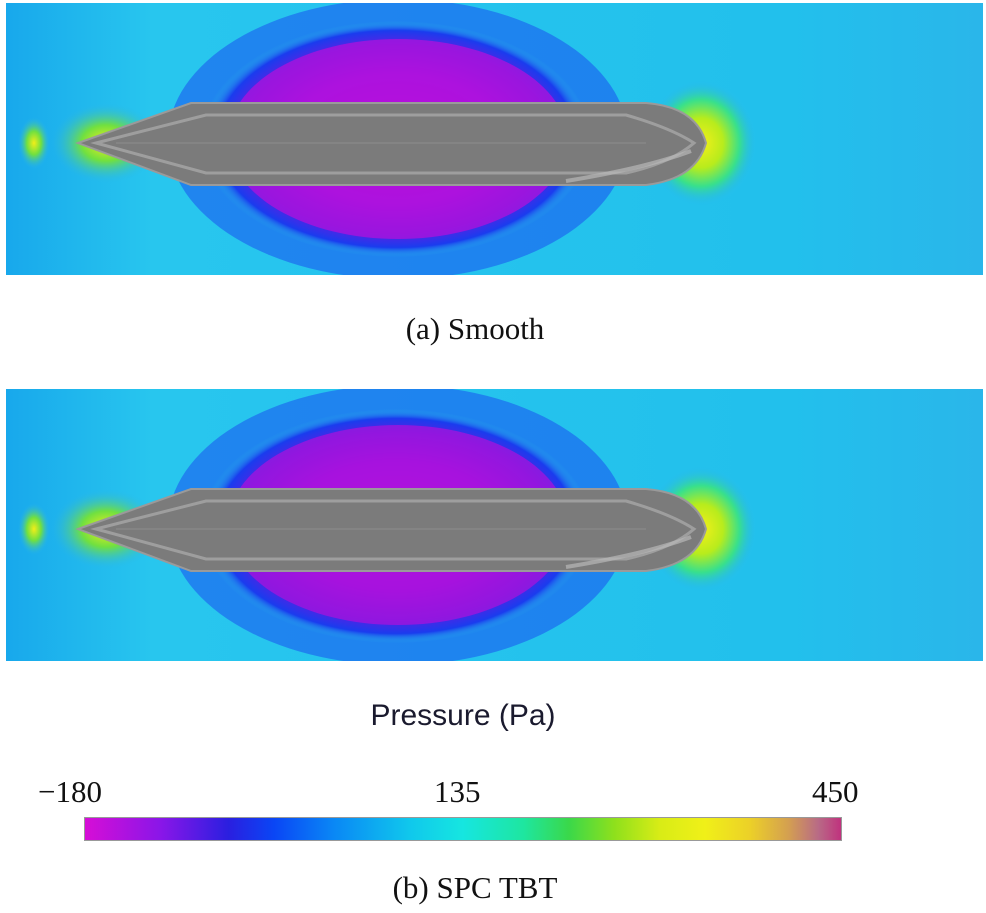 This screenshot has width=986, height=913. I want to click on colorbar-max-label: 450, so click(835, 791).